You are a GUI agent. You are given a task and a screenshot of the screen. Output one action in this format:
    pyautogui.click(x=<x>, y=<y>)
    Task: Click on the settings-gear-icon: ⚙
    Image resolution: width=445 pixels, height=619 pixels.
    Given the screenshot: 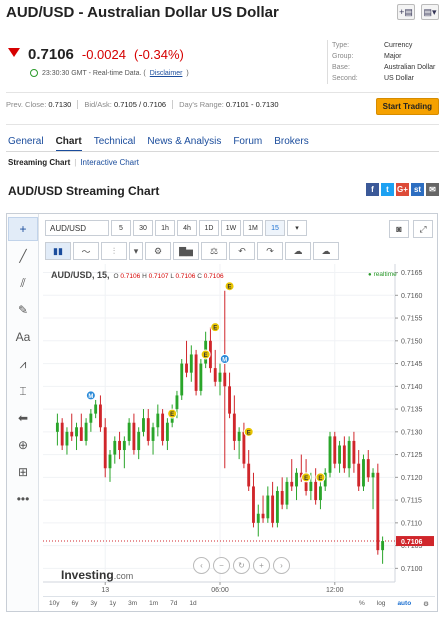 What is the action you would take?
    pyautogui.click(x=158, y=251)
    